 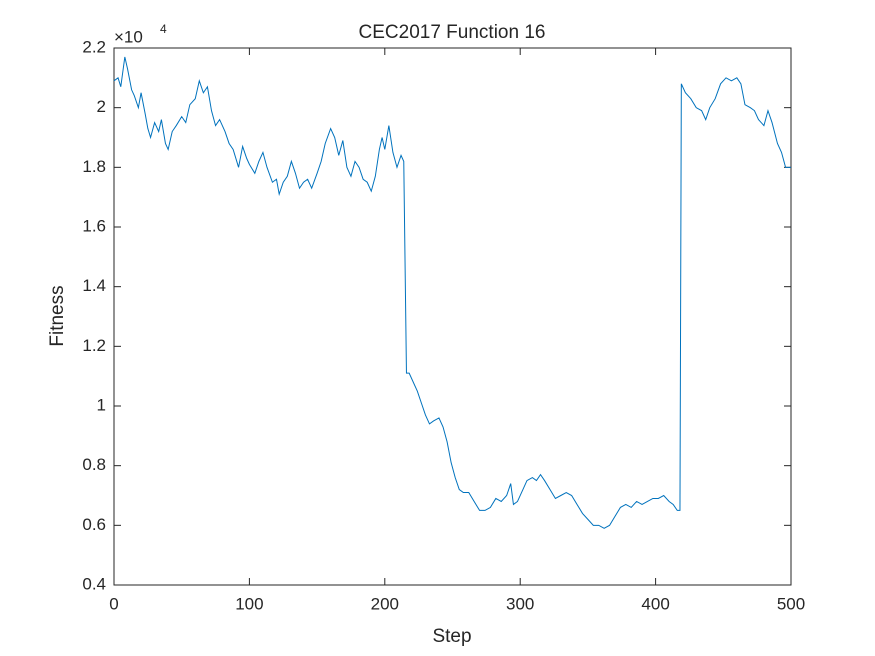 What do you see at coordinates (452, 32) in the screenshot?
I see `chart-title: CEC2017 Function 16` at bounding box center [452, 32].